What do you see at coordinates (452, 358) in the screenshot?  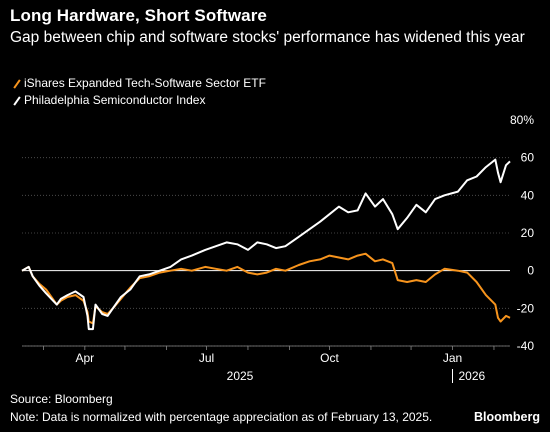 I see `x-tick-label: Jan` at bounding box center [452, 358].